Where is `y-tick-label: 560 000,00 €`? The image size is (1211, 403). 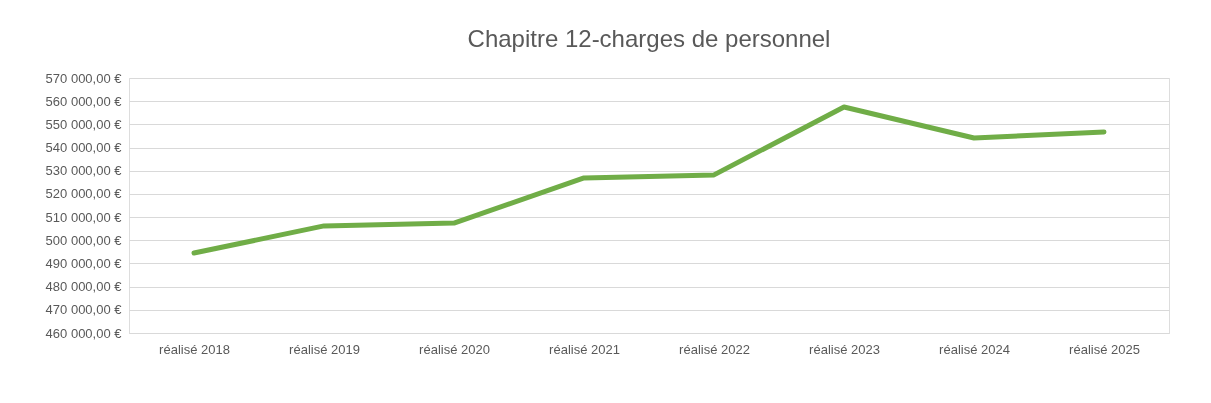 y-tick-label: 560 000,00 € is located at coordinates (84, 101).